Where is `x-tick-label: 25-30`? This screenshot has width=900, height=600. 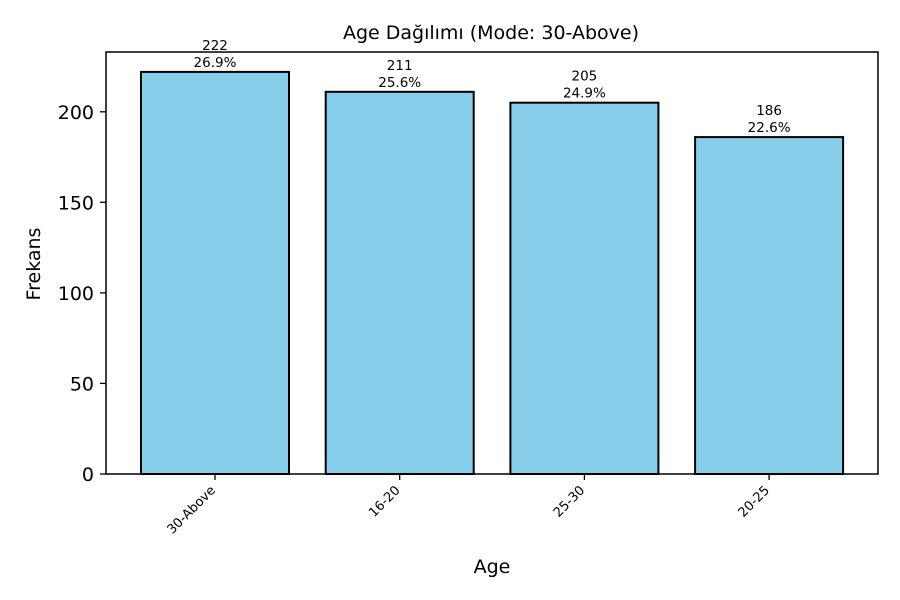
x-tick-label: 25-30 is located at coordinates (569, 501).